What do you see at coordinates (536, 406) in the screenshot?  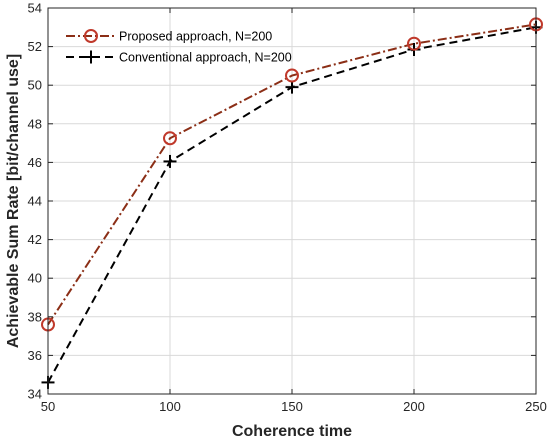 I see `x-tick-label: 250` at bounding box center [536, 406].